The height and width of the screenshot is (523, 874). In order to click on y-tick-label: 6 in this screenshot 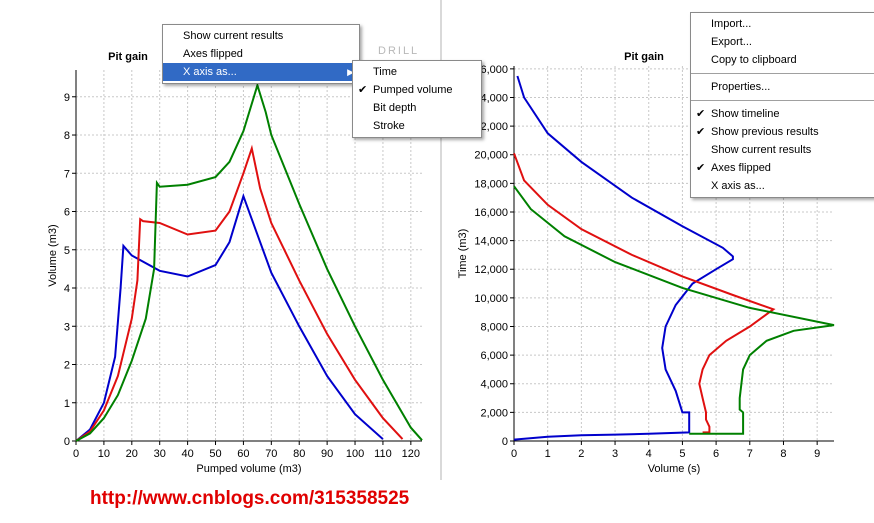, I will do `click(67, 213)`.